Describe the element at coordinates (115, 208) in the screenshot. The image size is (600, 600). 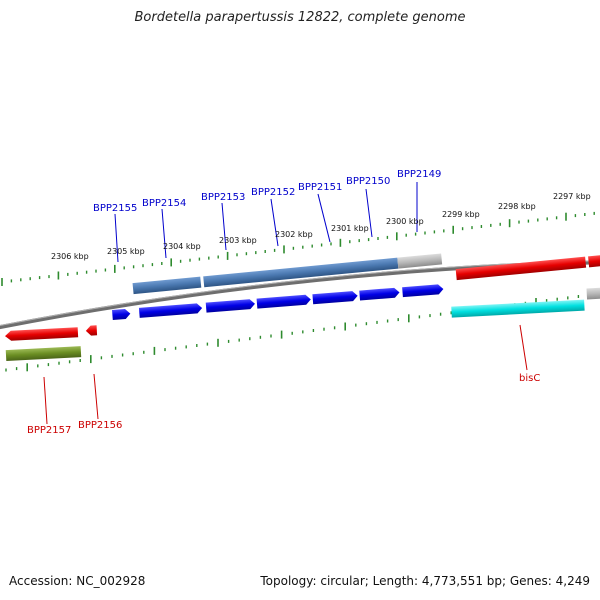
I see `gene-label-BPP2155: BPP2155` at that location.